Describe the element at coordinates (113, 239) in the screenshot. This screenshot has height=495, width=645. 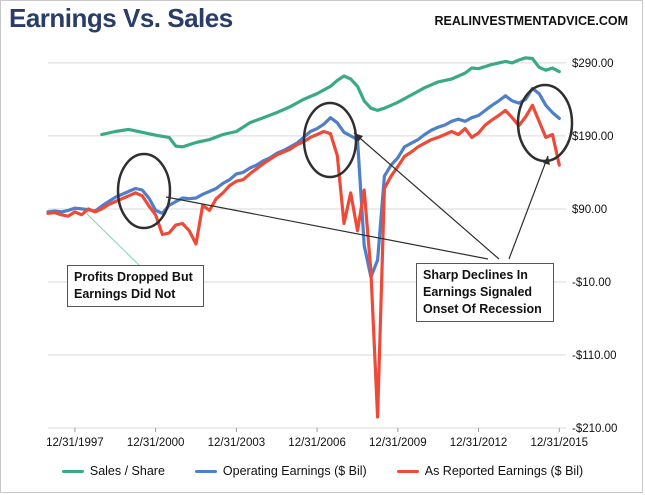
I see `annotation-arrow-left` at that location.